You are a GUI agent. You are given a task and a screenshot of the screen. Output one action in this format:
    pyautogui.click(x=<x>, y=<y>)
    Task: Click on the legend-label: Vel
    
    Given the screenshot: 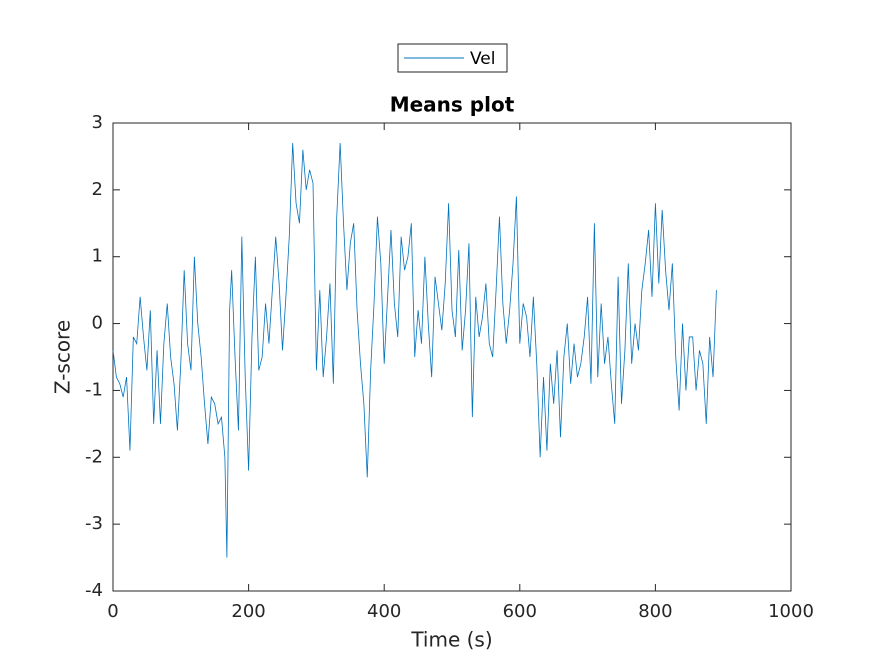 What is the action you would take?
    pyautogui.click(x=483, y=59)
    